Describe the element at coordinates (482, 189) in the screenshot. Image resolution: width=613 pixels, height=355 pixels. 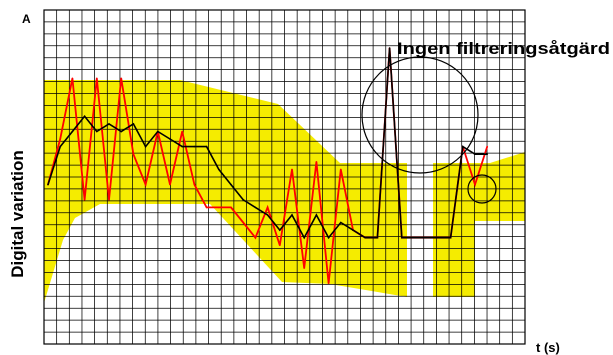
I see `annotation-circle-small` at that location.